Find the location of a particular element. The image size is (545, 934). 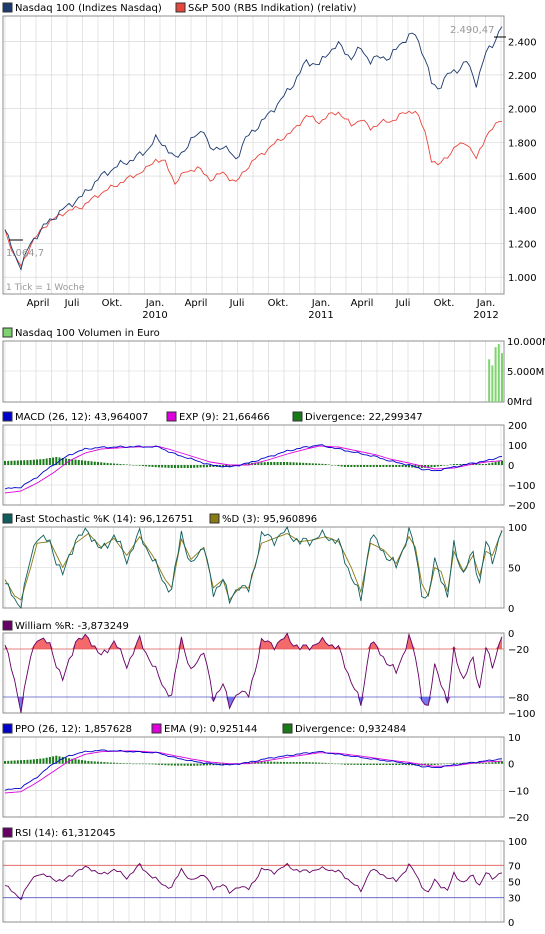

rsi-y-tick: 30 is located at coordinates (514, 899).